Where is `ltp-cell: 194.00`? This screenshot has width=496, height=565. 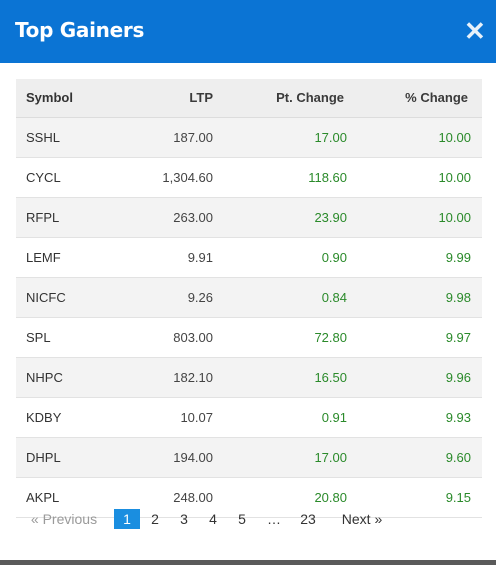 ltp-cell: 194.00 is located at coordinates (193, 457).